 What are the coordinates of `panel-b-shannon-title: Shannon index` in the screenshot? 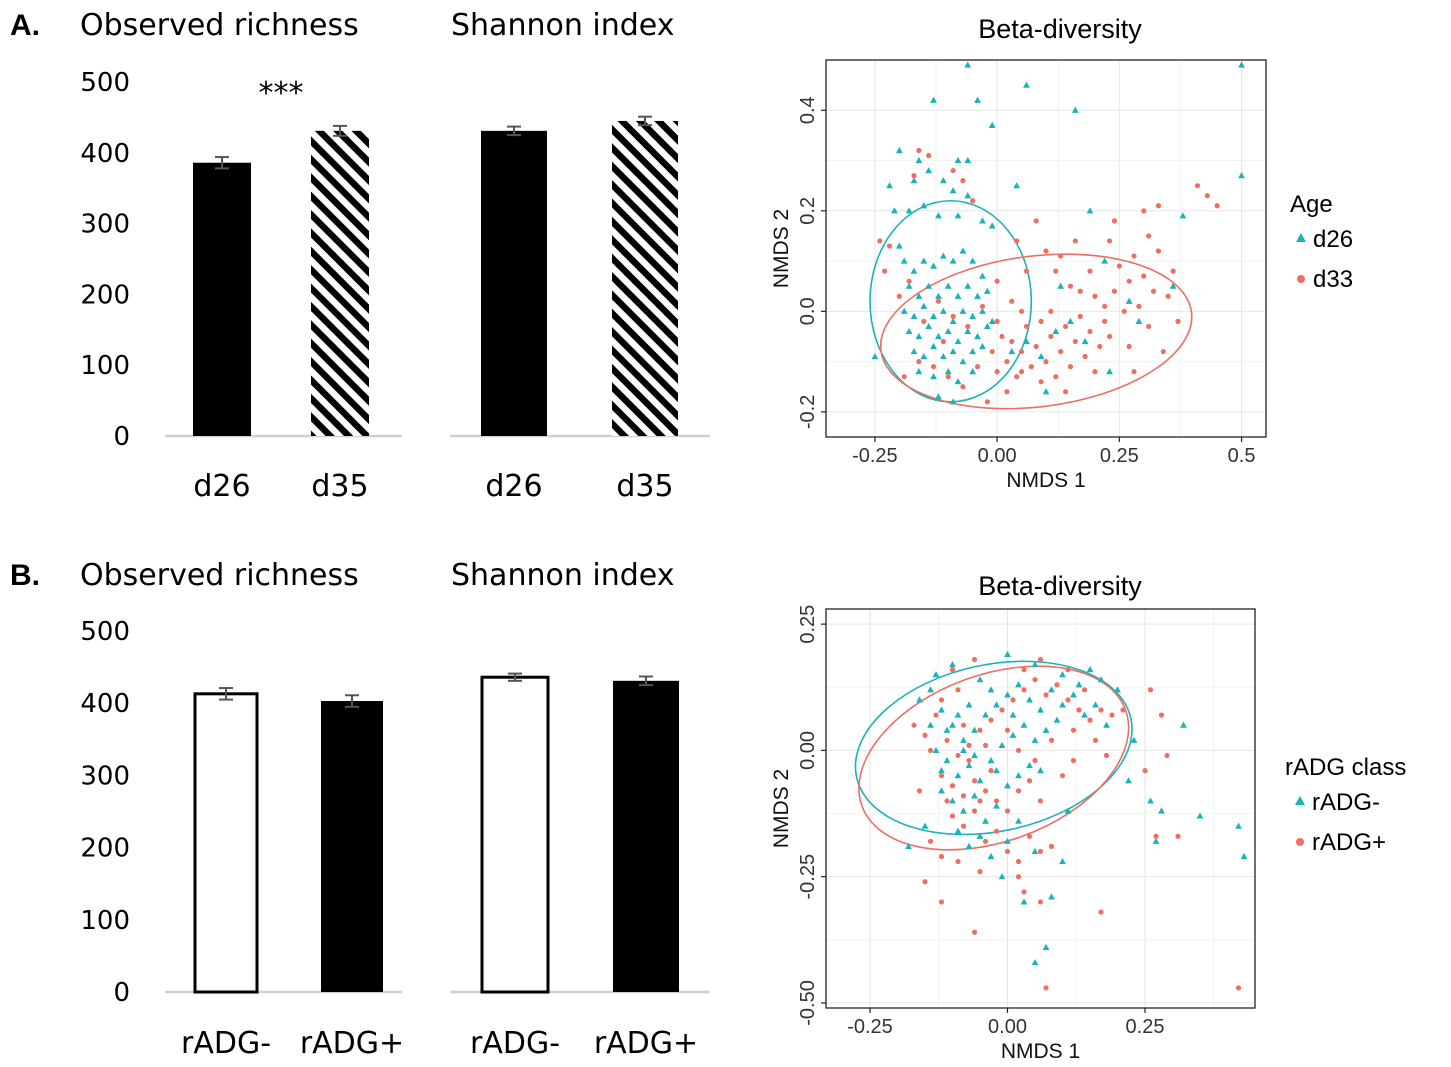 It's located at (562, 575).